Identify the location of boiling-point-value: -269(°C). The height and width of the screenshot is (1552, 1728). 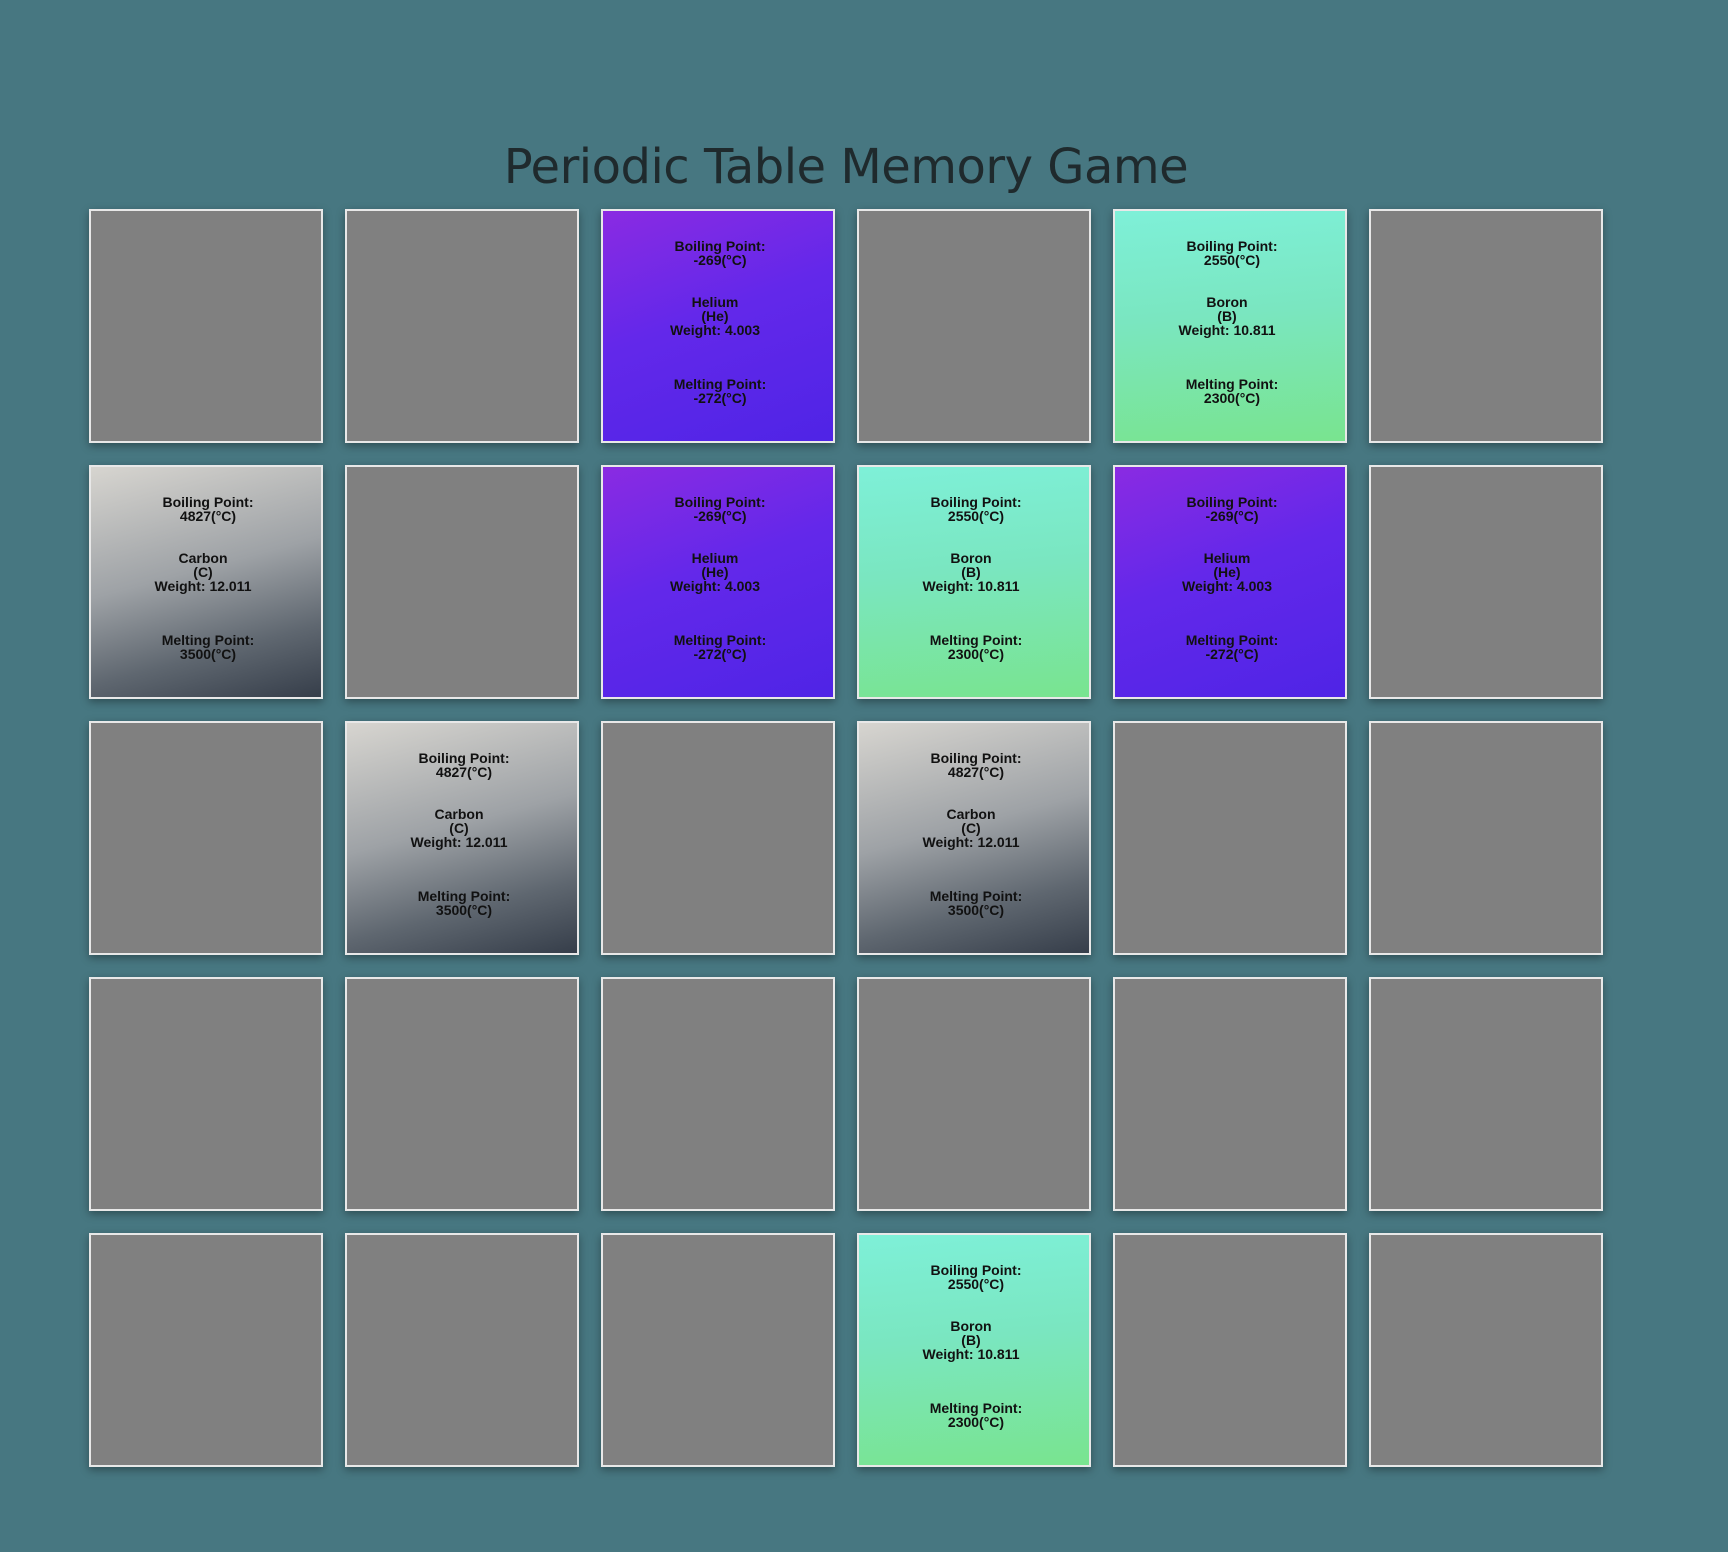
(1232, 516).